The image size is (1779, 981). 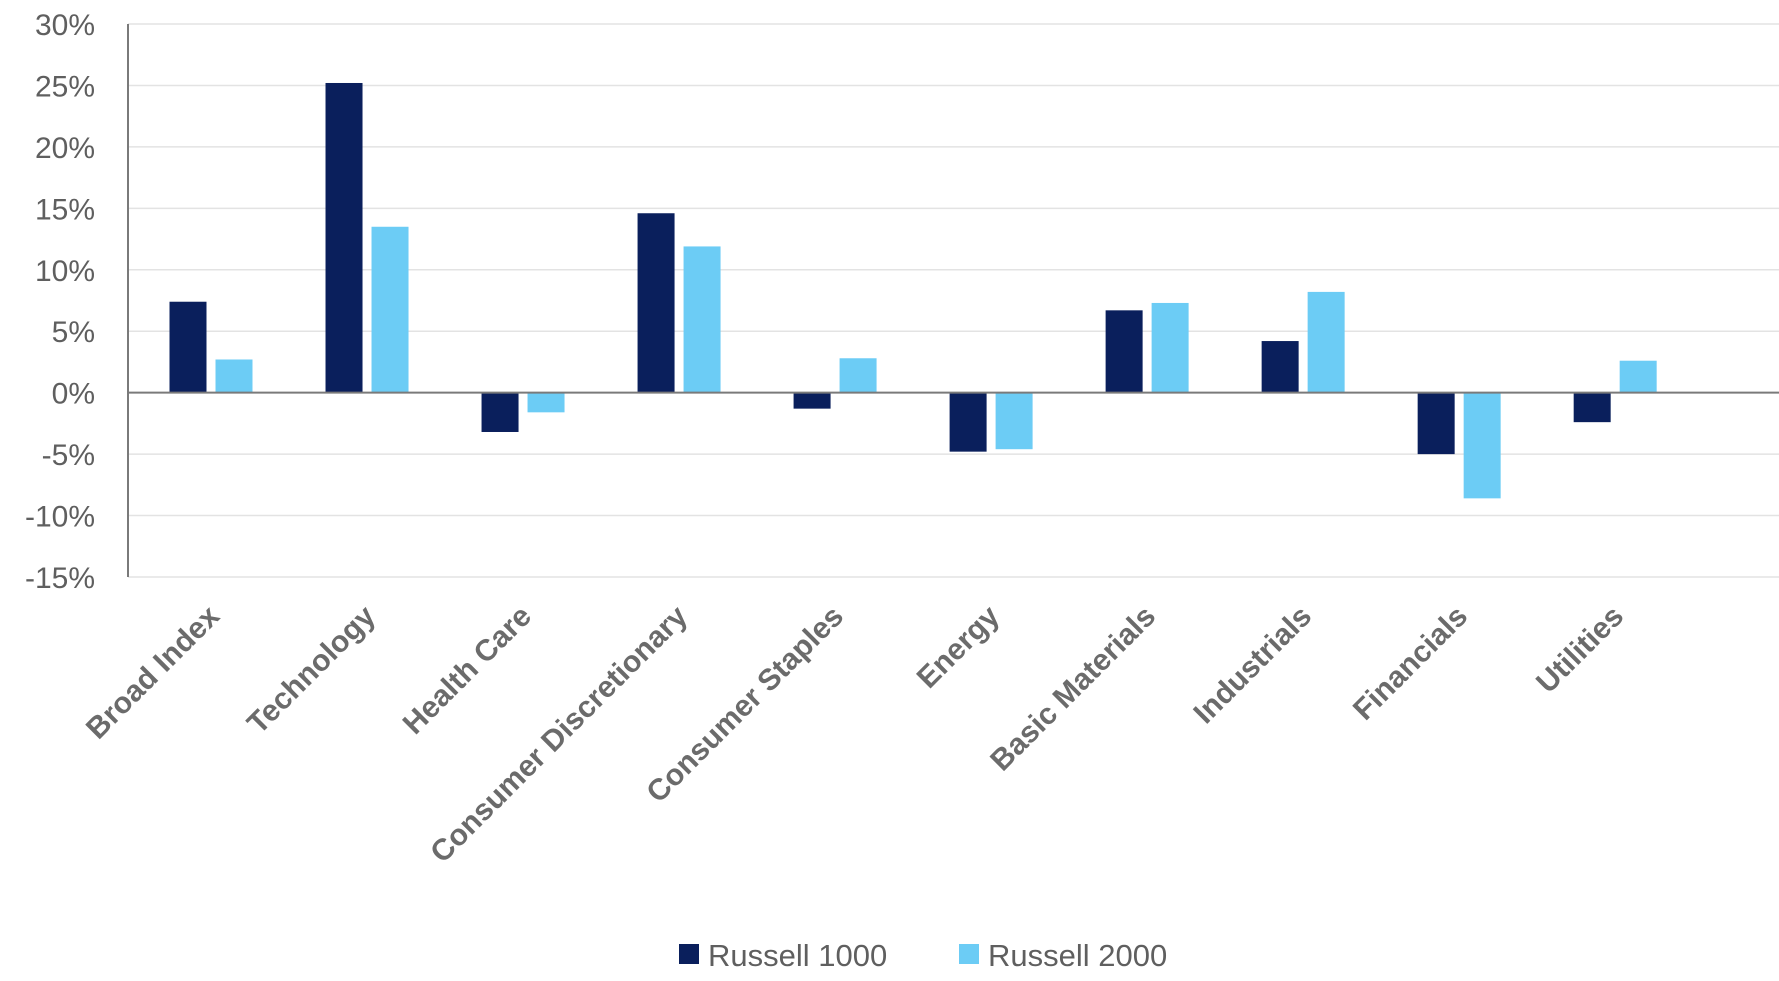 What do you see at coordinates (923, 955) in the screenshot?
I see `legend: Russell 1000 Russell 2000` at bounding box center [923, 955].